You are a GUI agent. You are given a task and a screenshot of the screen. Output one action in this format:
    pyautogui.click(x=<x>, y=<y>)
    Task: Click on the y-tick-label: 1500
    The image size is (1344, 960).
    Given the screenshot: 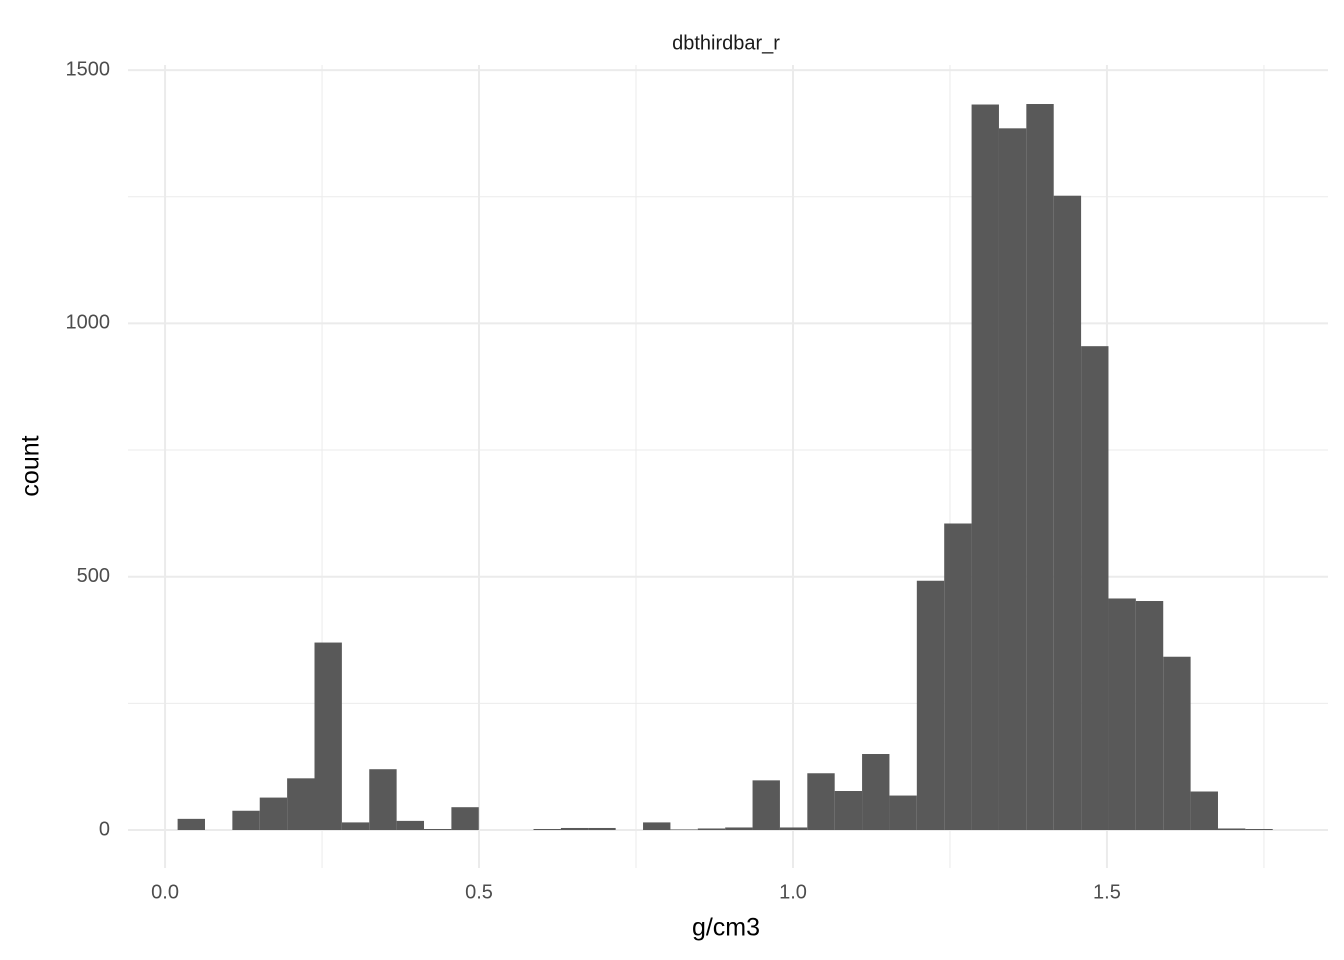 What is the action you would take?
    pyautogui.click(x=88, y=69)
    